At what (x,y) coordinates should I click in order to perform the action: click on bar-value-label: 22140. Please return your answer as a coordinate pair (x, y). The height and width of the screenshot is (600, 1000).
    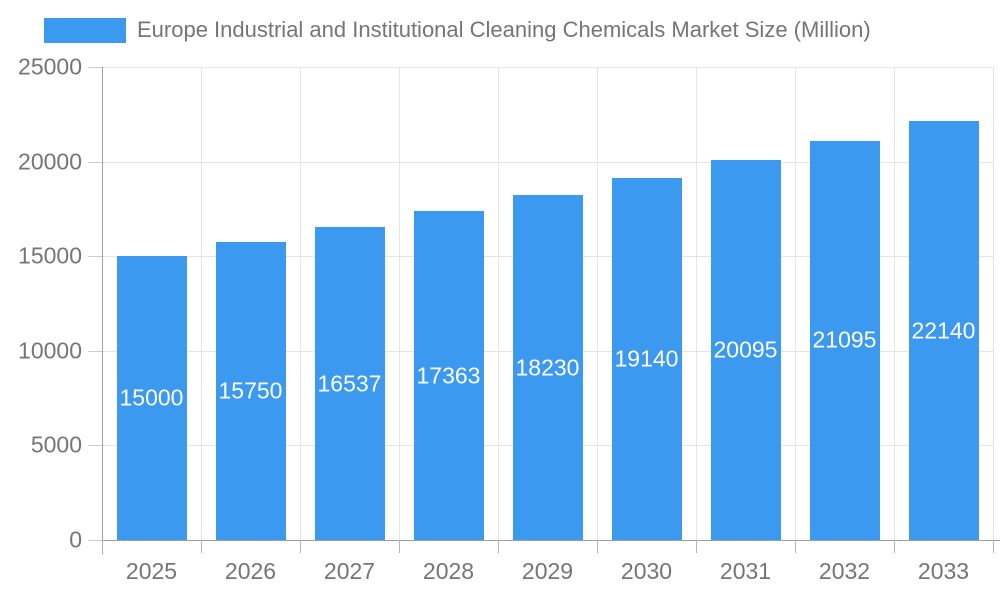
    Looking at the image, I should click on (943, 330).